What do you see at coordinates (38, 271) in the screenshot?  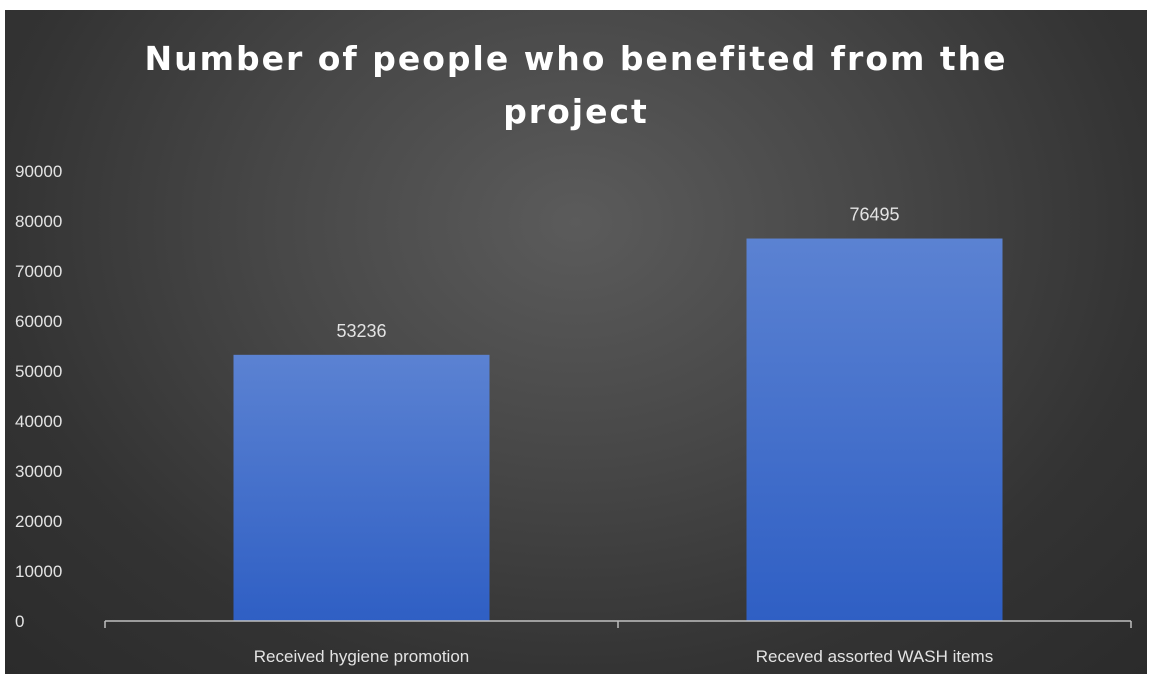 I see `y-tick-label: 70000` at bounding box center [38, 271].